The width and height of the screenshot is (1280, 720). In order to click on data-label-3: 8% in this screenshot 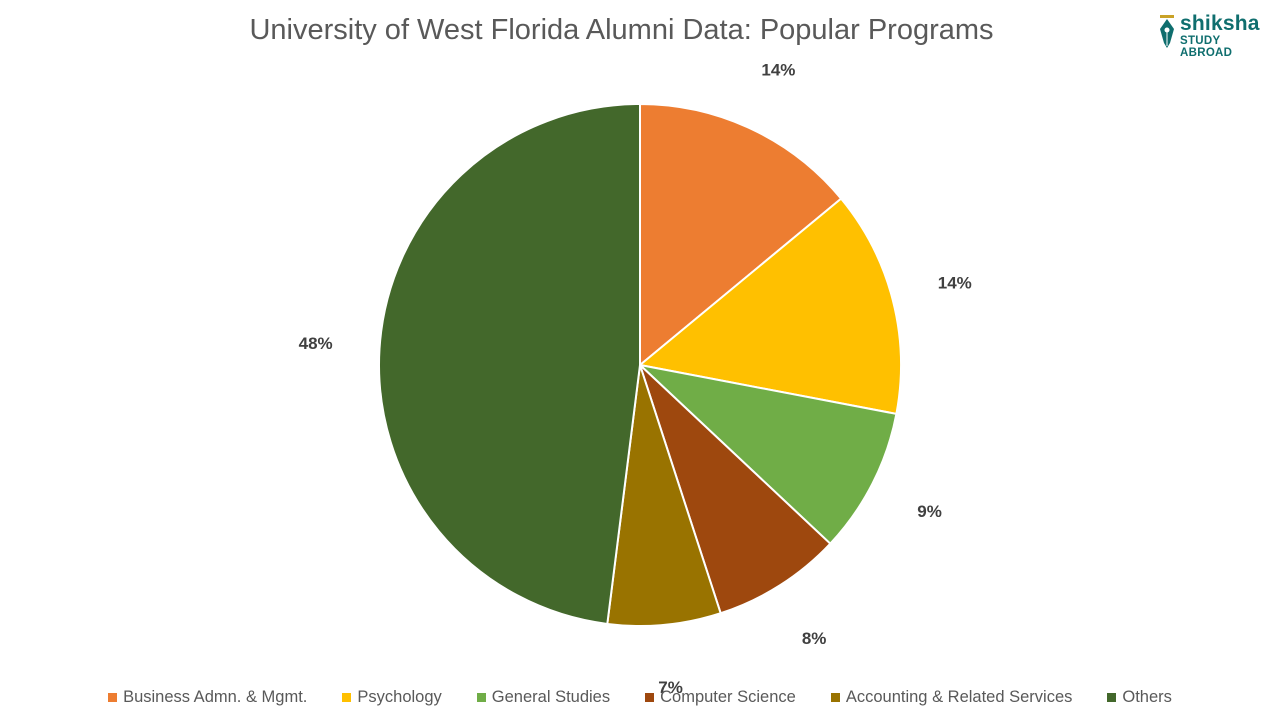, I will do `click(814, 638)`.